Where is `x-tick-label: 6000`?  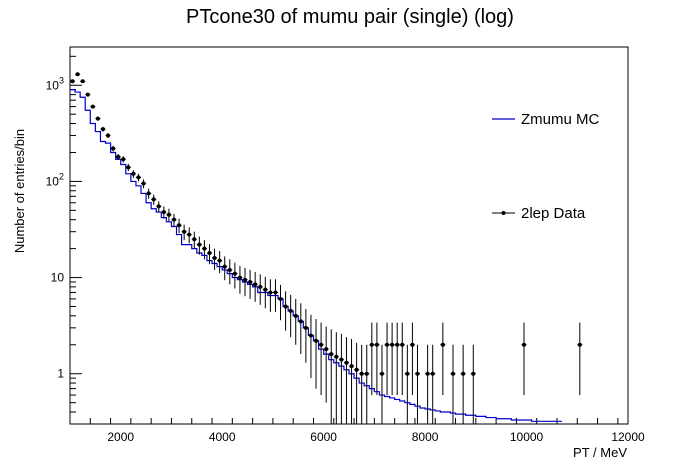 x-tick-label: 6000 is located at coordinates (323, 437).